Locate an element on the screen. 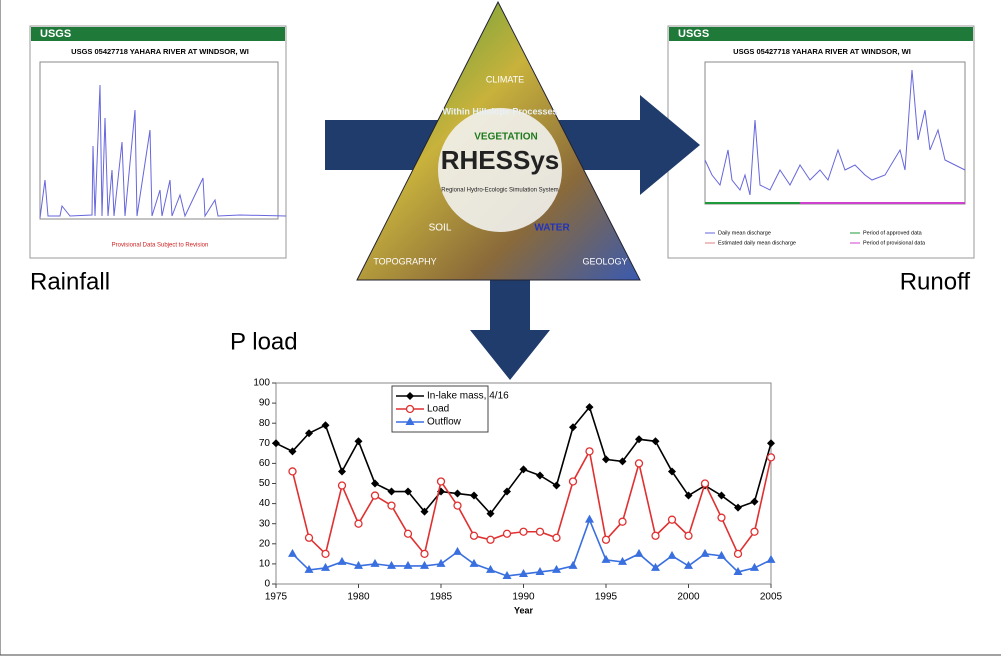 This screenshot has height=661, width=1001. plot-frame is located at coordinates (159, 140).